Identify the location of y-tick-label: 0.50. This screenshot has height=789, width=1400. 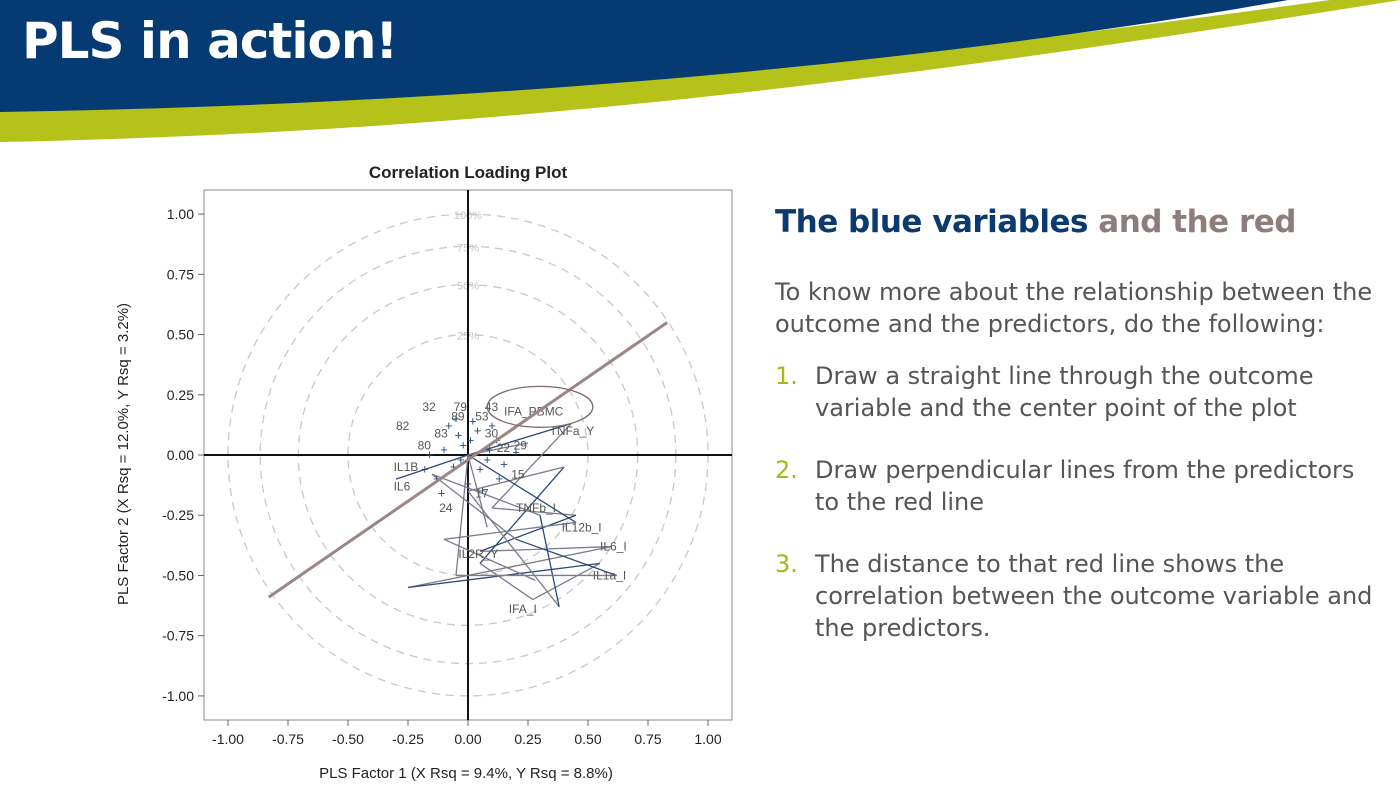
(180, 335).